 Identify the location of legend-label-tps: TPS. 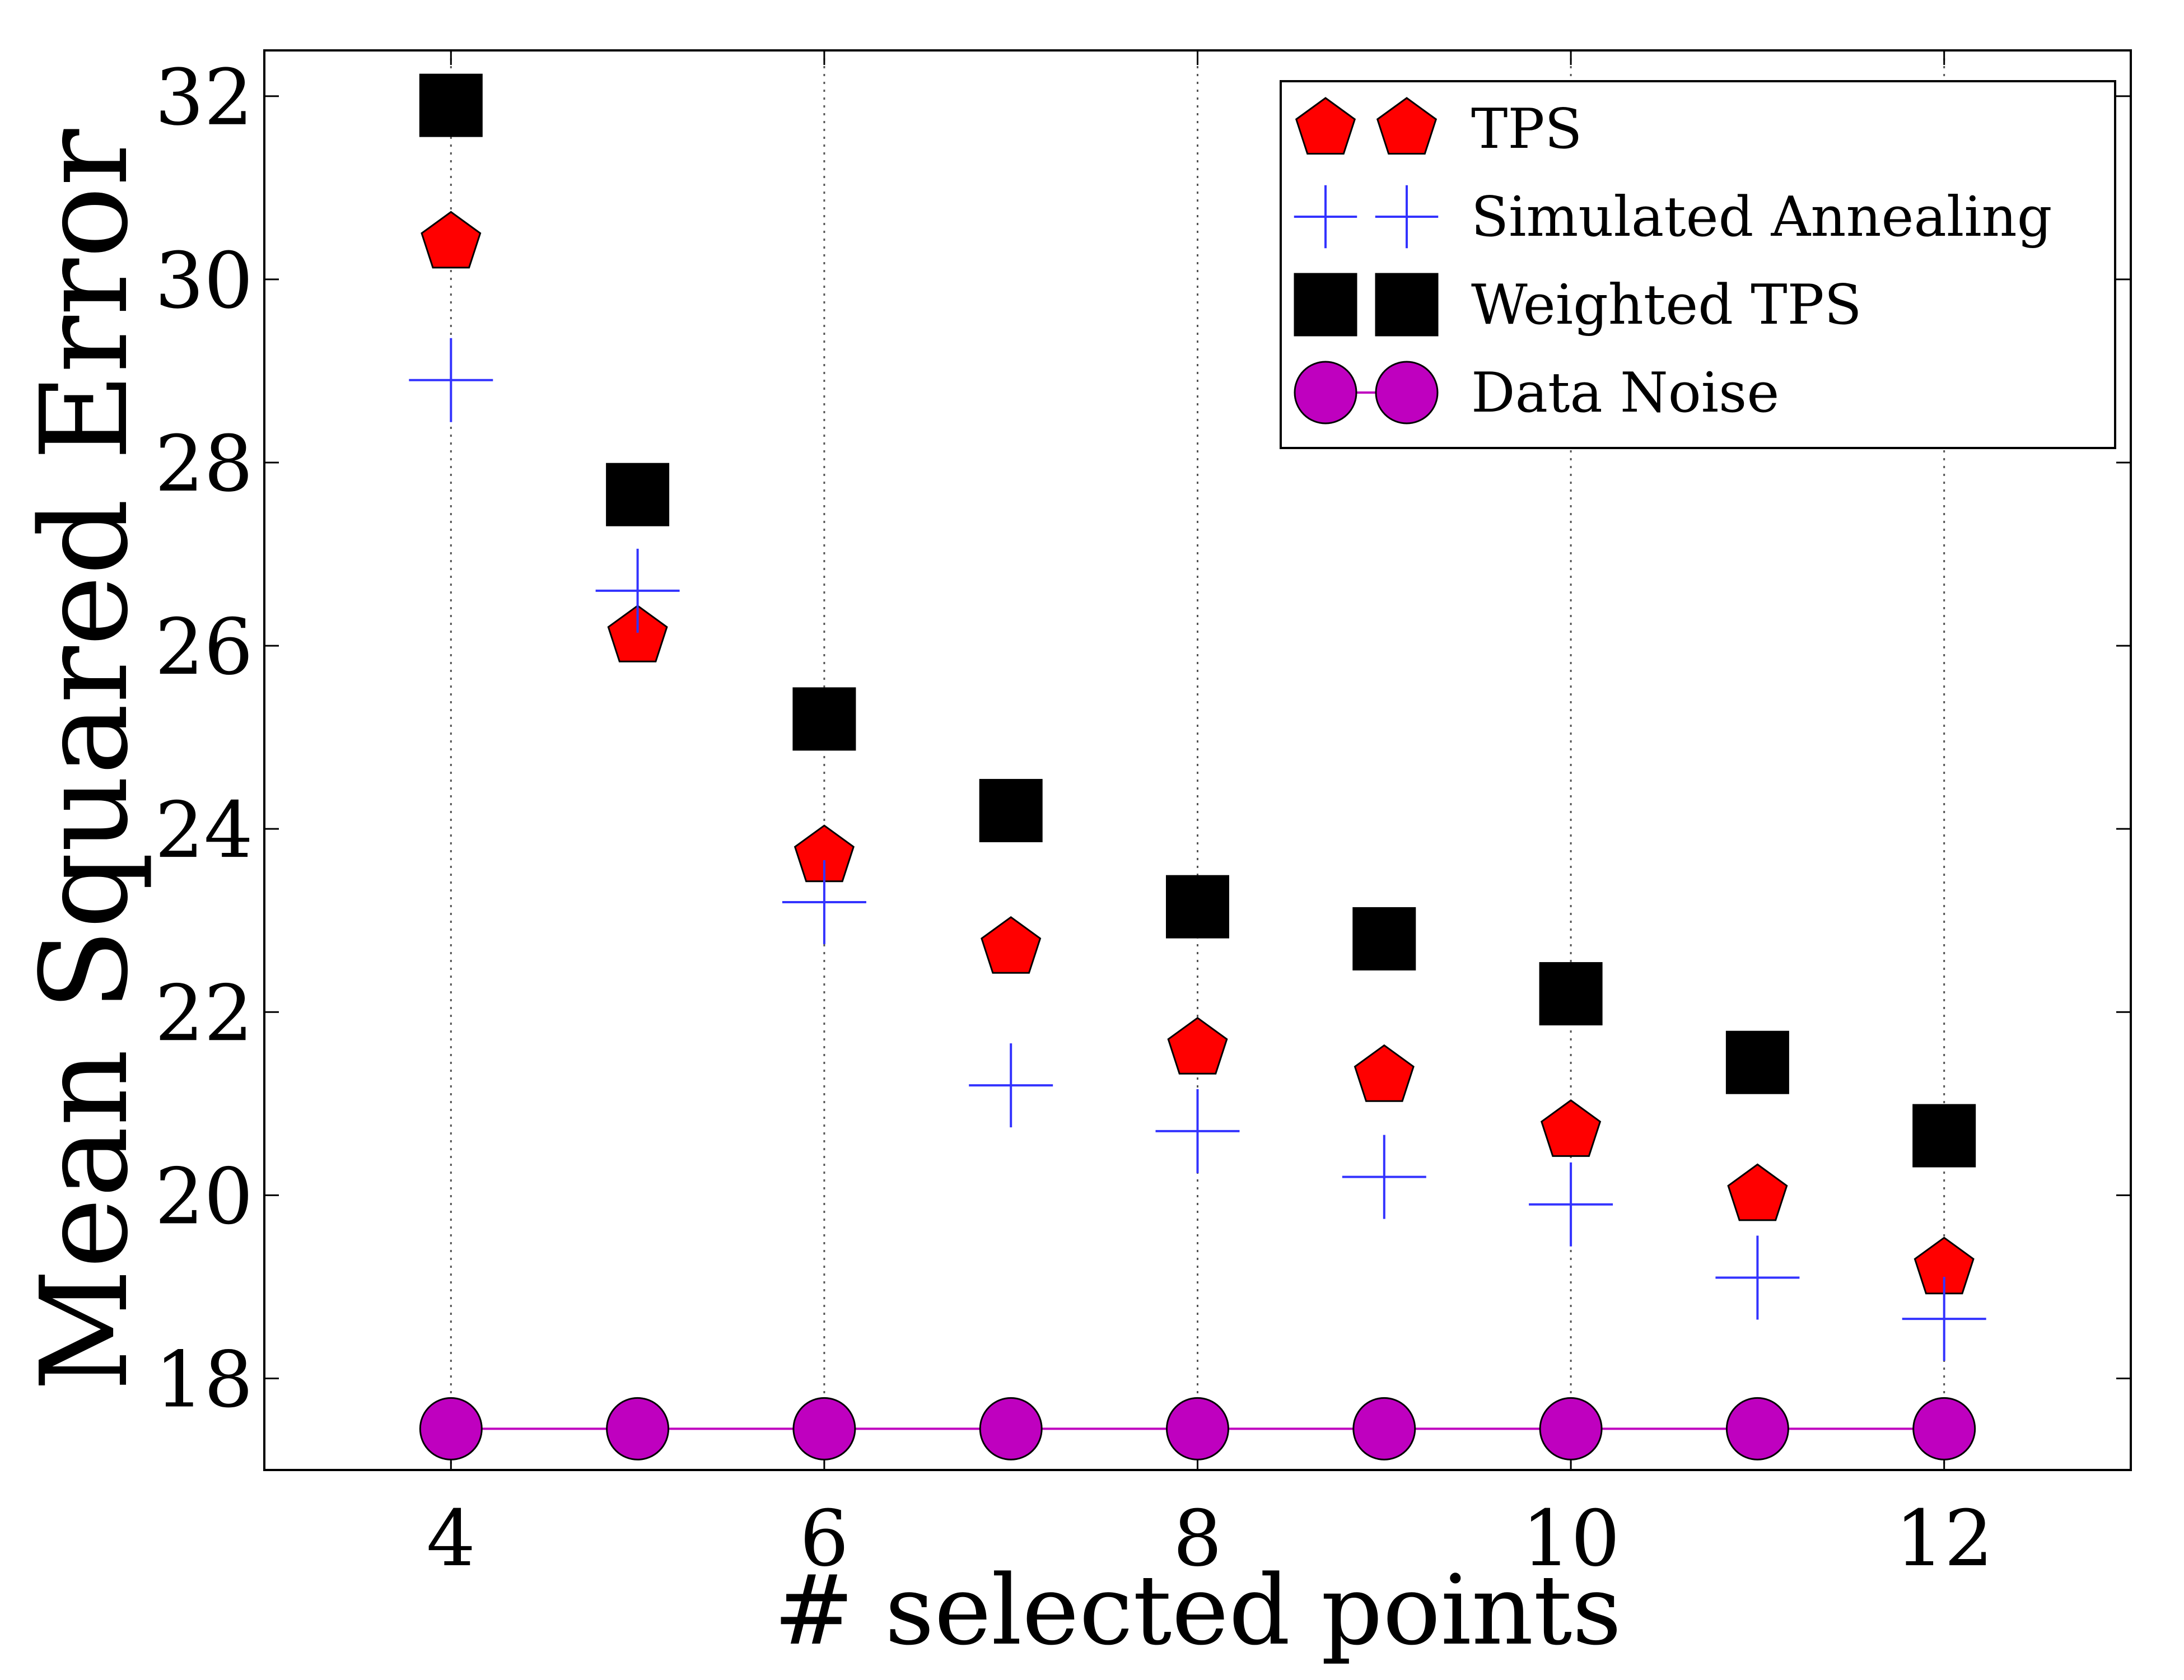
(1527, 129).